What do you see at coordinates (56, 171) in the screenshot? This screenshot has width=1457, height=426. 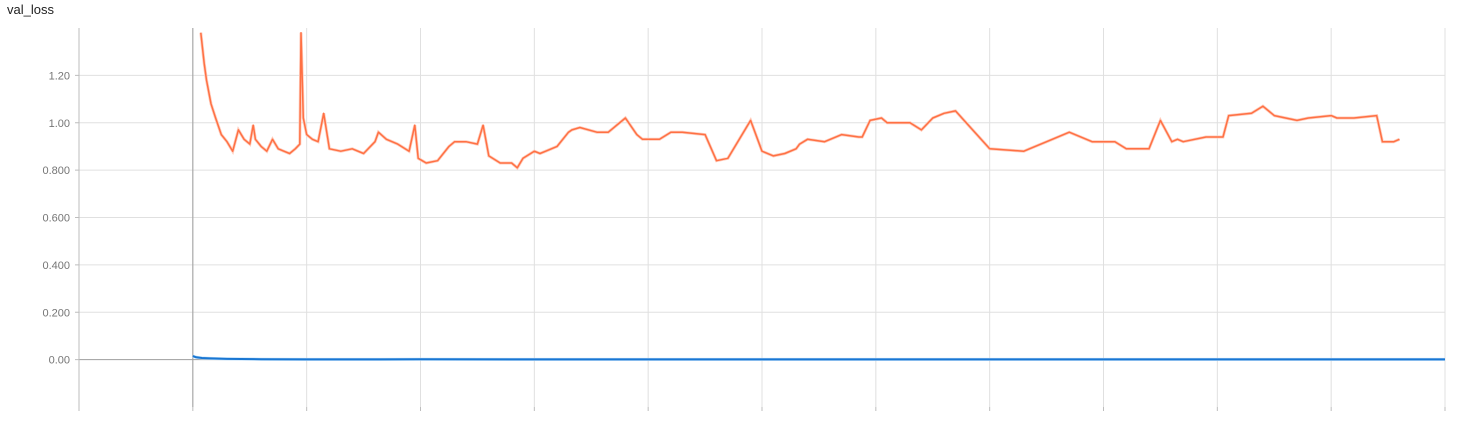 I see `y-tick-label: 0.800` at bounding box center [56, 171].